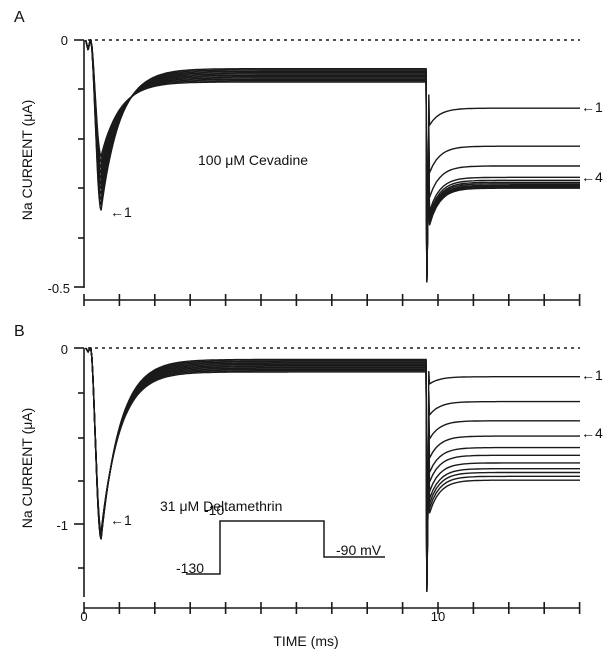  I want to click on panel-b-y-axis-label: Na CURRENT (μA), so click(27, 468).